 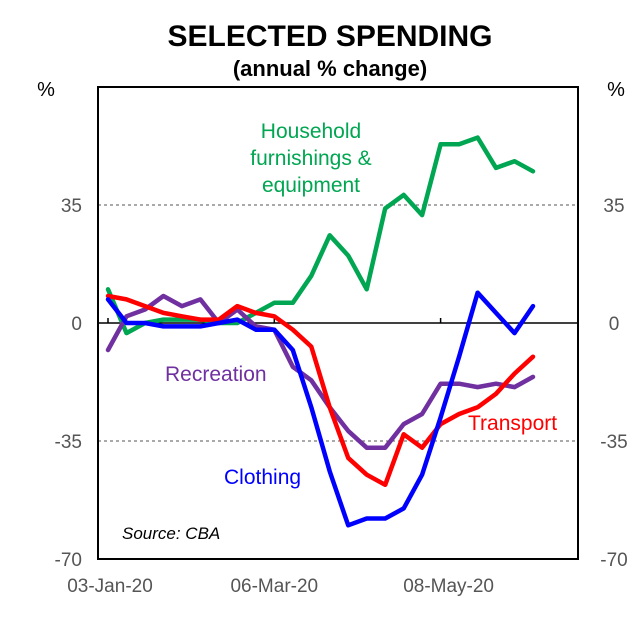 I want to click on series-label-3-0: Clothing, so click(x=262, y=477).